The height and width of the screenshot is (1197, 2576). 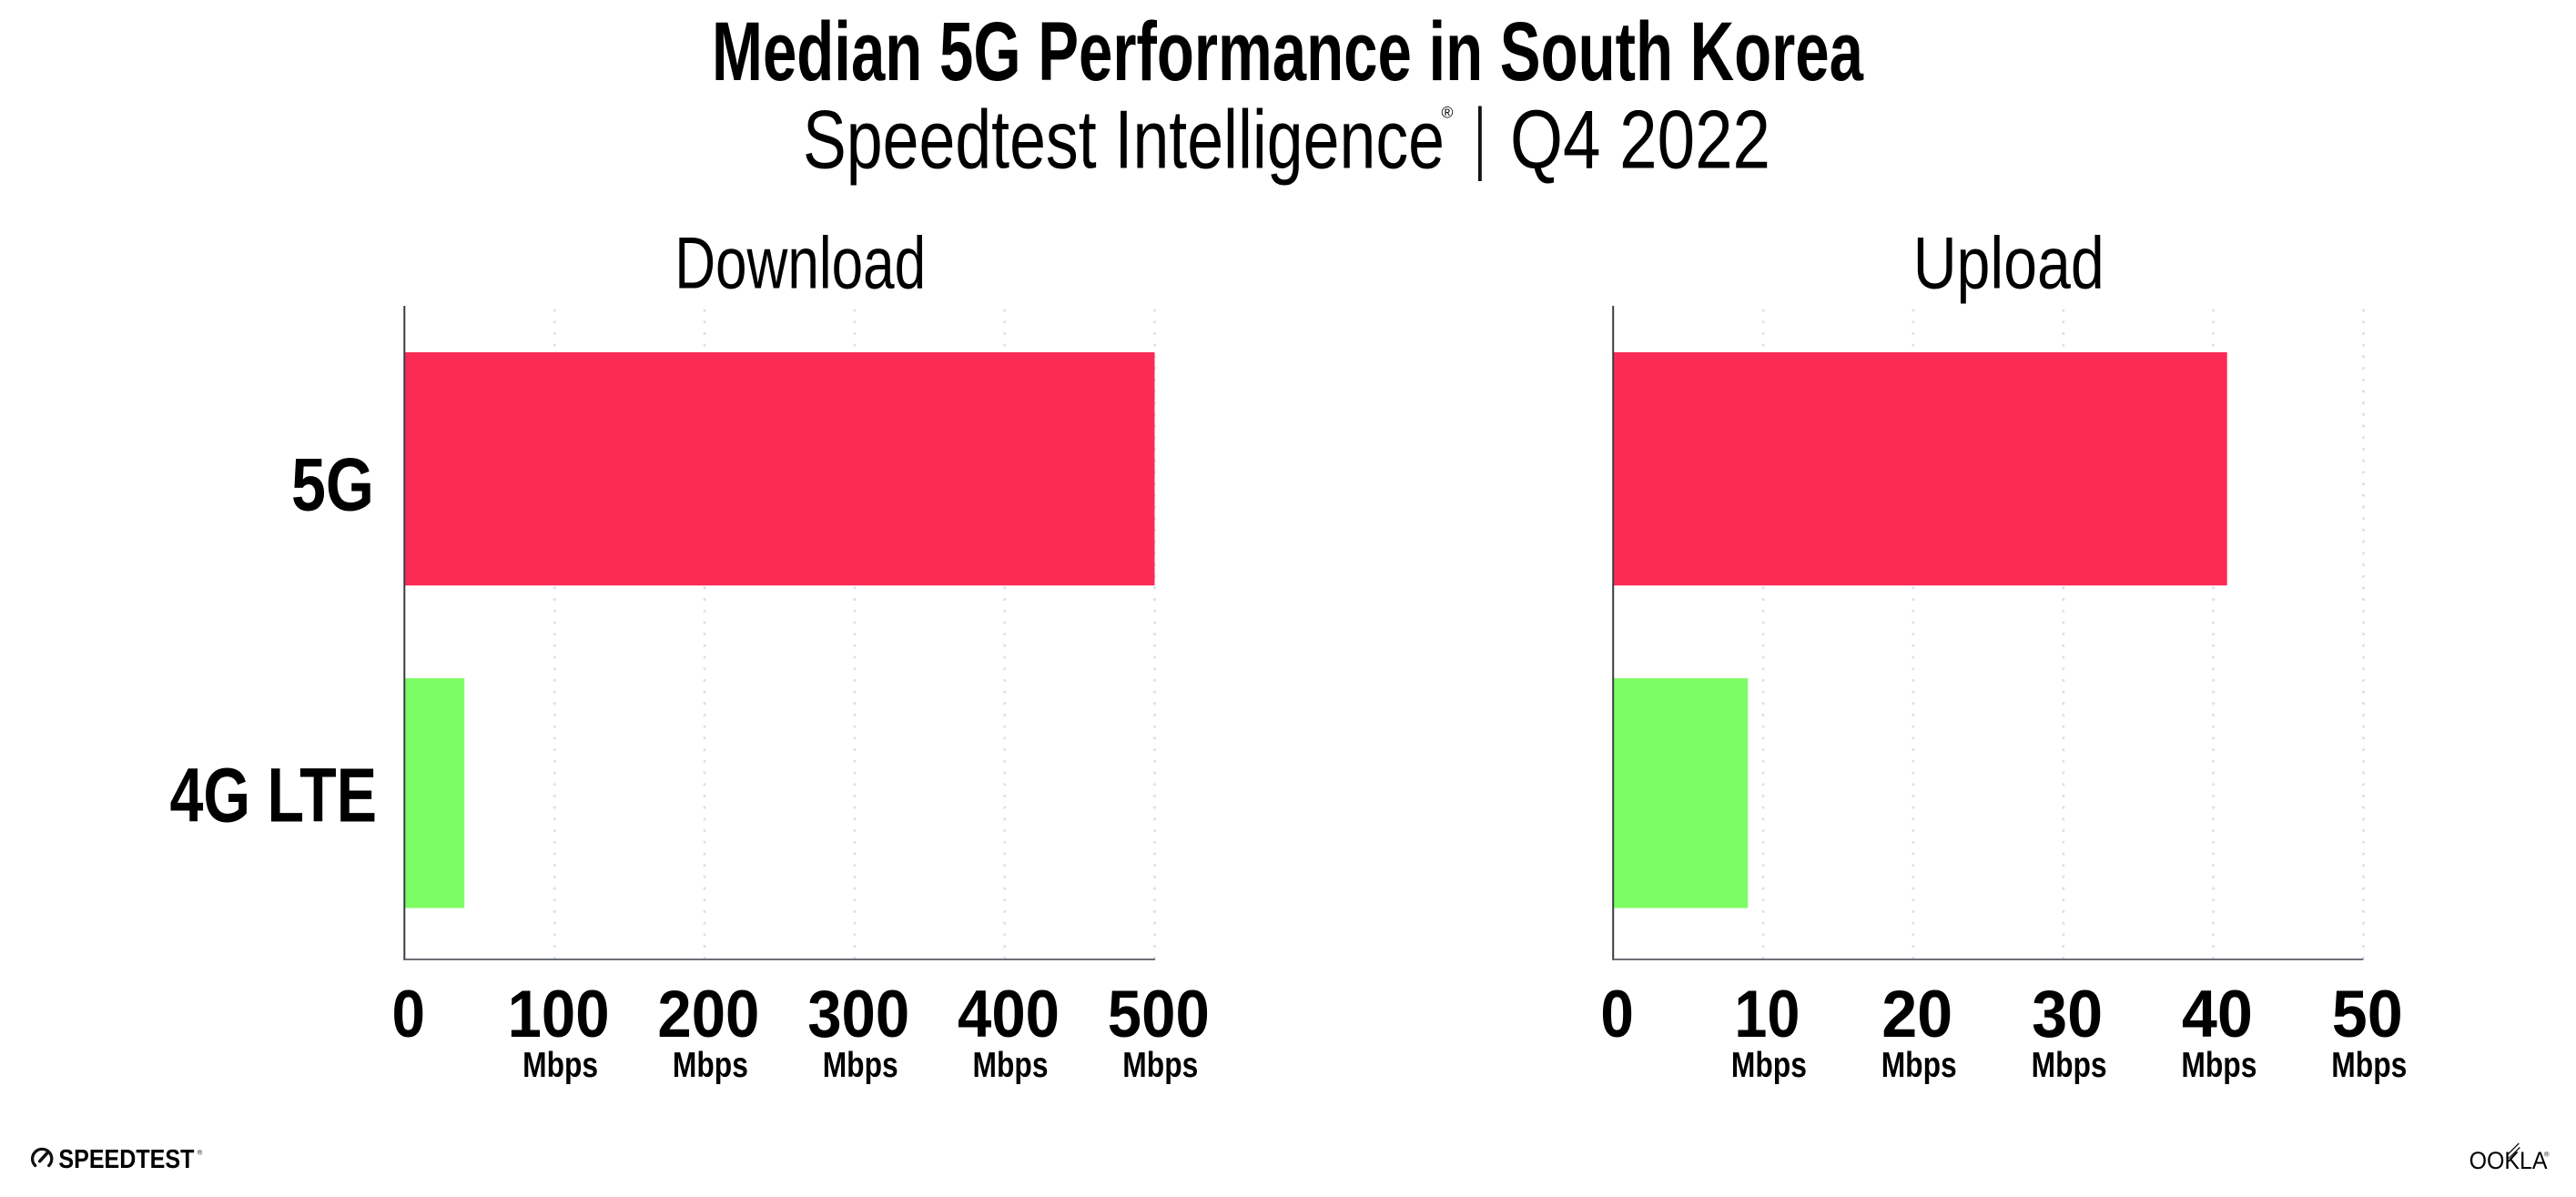 I want to click on svg-text: 10, so click(x=1767, y=1014).